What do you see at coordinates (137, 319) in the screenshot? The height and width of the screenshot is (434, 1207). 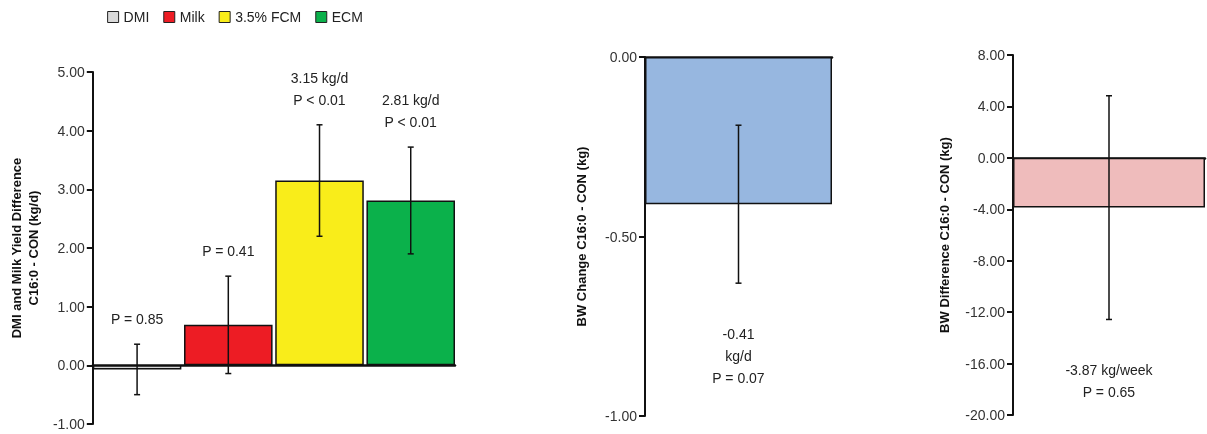 I see `annotation: P = 0.85` at bounding box center [137, 319].